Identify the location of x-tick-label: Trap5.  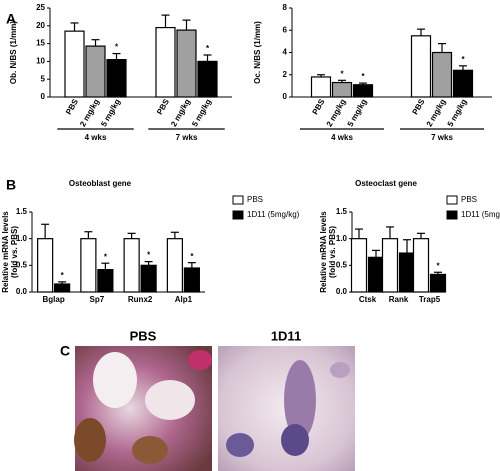
(430, 299).